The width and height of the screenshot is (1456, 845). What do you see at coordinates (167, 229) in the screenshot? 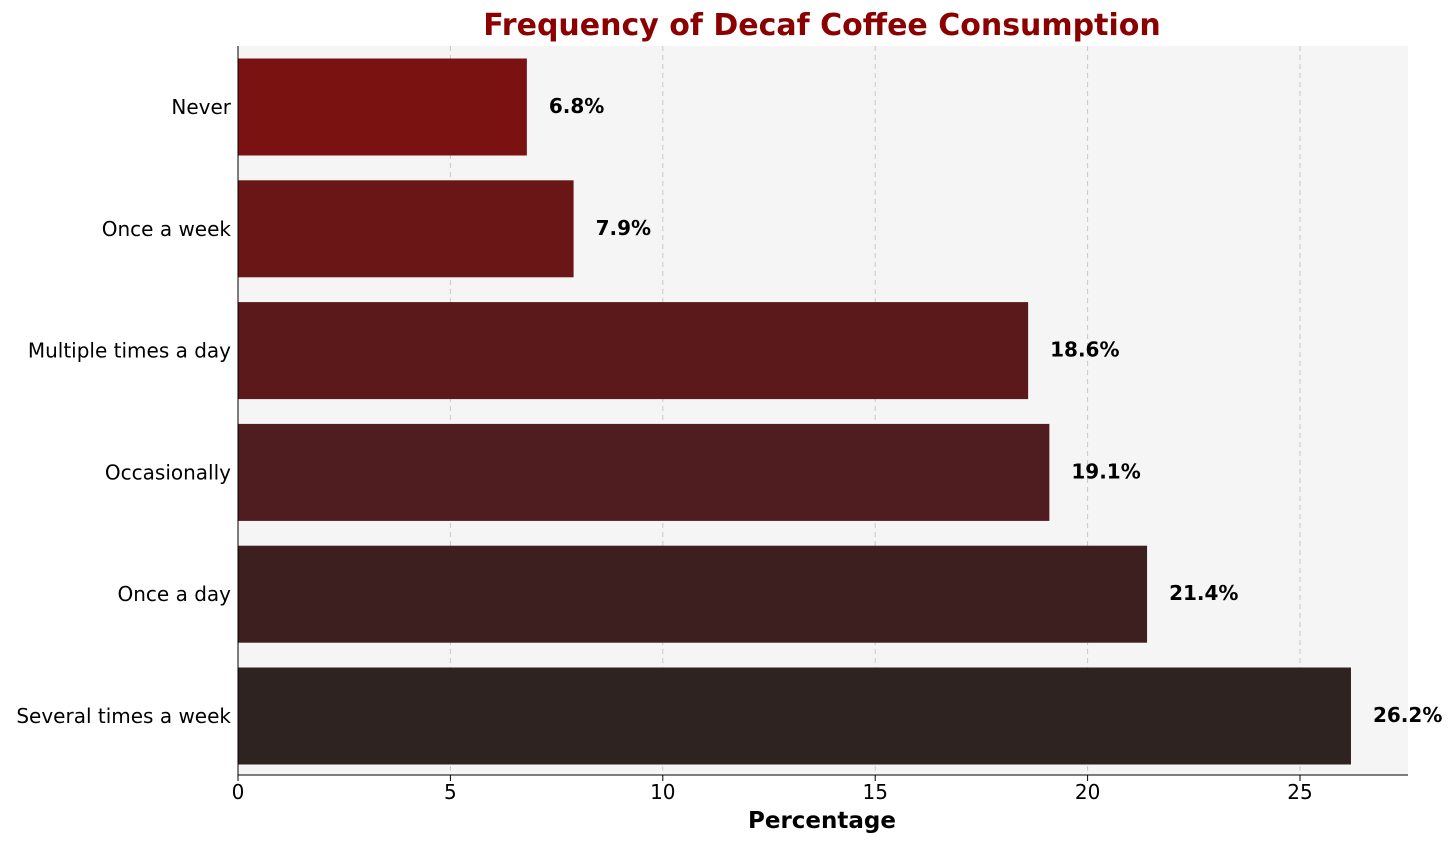
I see `category-label: Once a week` at bounding box center [167, 229].